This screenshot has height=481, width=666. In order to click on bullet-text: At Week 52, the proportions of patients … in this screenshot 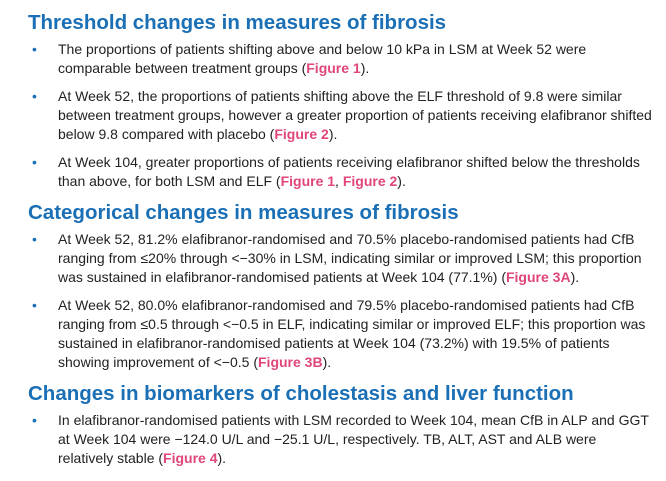, I will do `click(355, 115)`.